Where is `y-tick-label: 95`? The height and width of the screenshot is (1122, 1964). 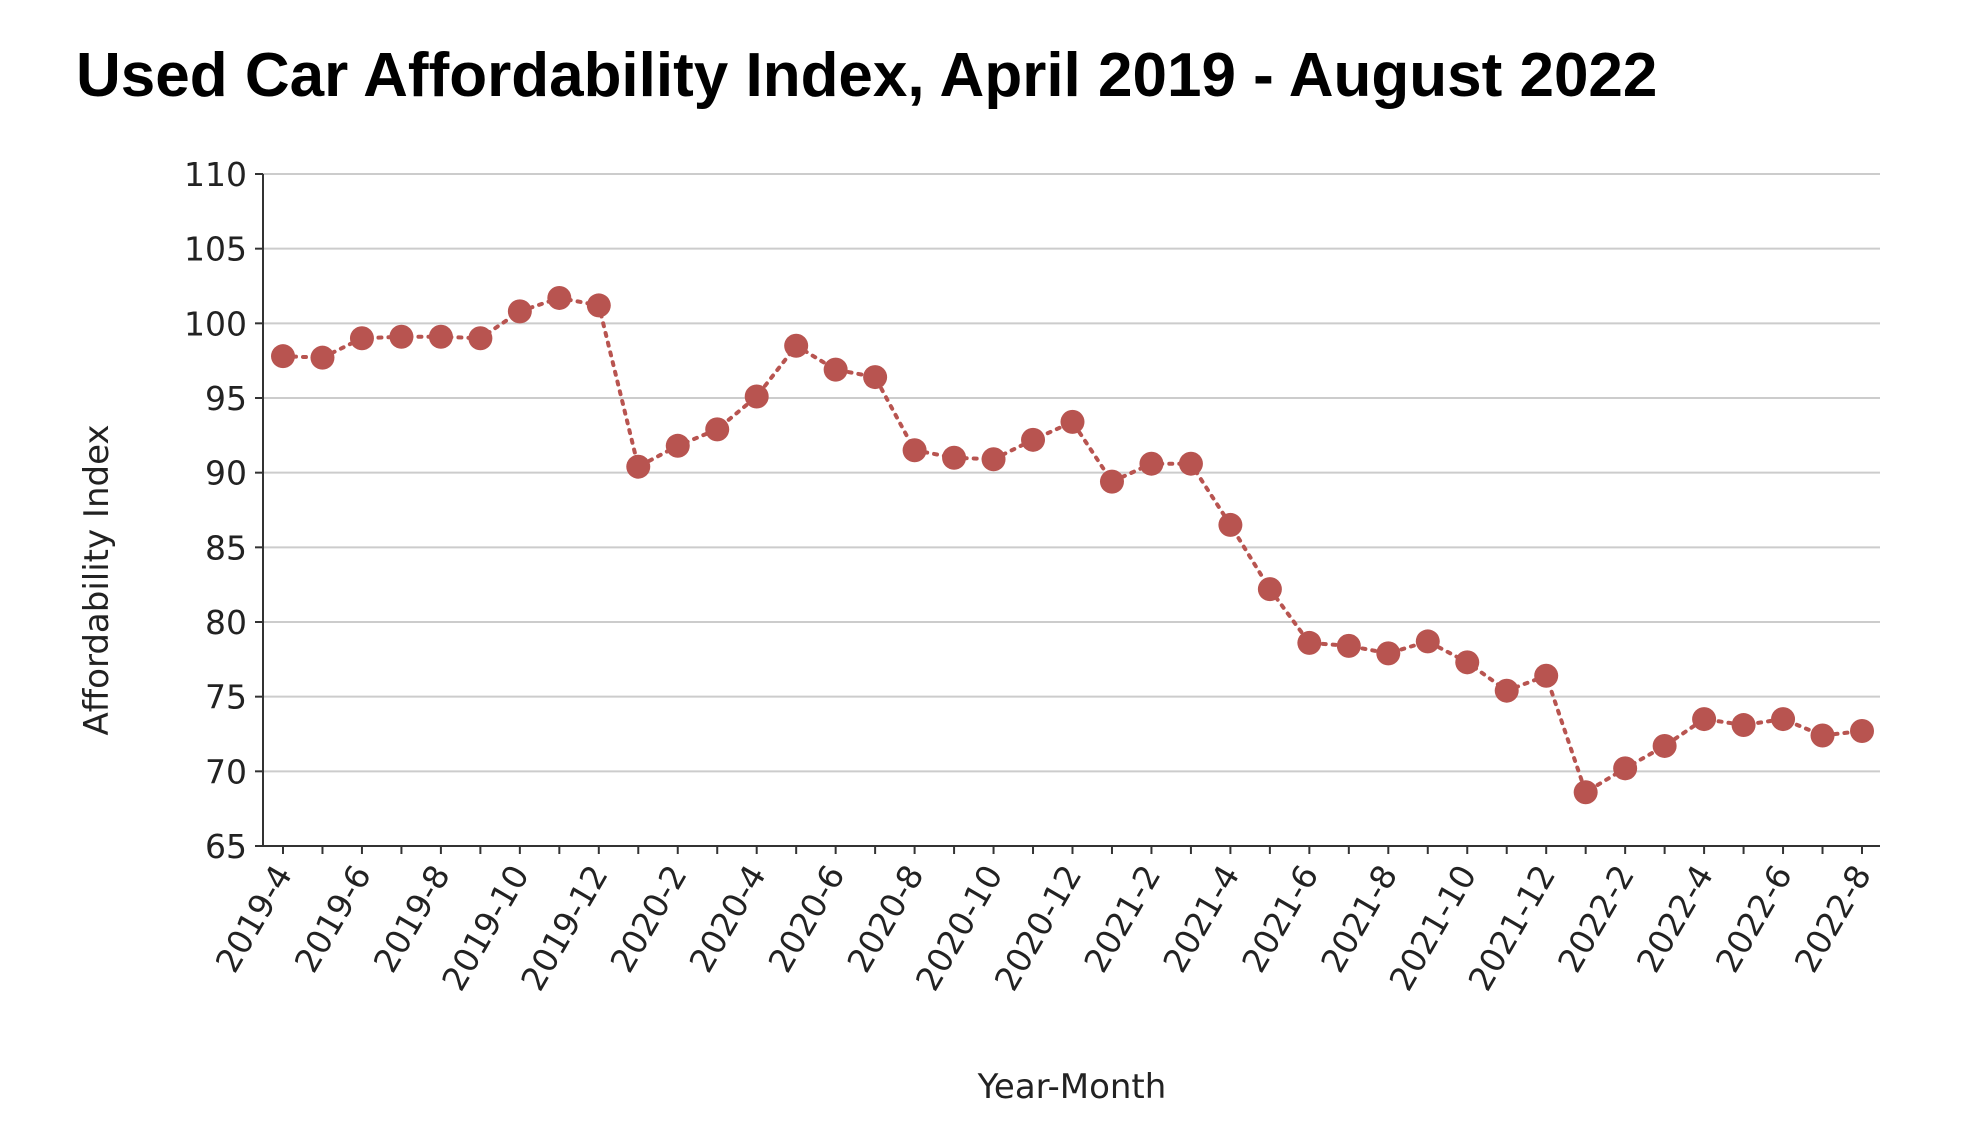
y-tick-label: 95 is located at coordinates (226, 398).